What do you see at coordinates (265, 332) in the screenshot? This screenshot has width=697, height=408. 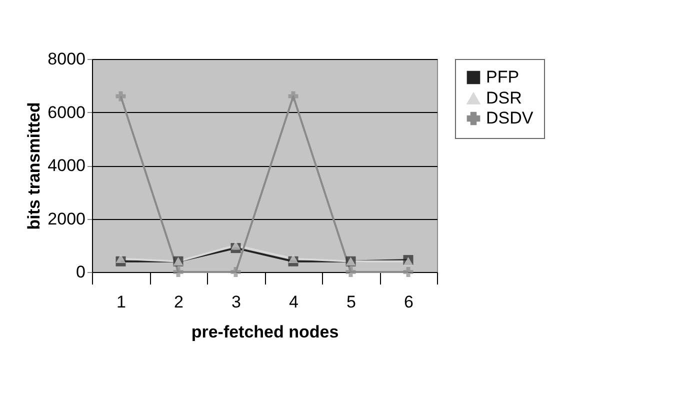 I see `x-axis-title: pre-fetched nodes` at bounding box center [265, 332].